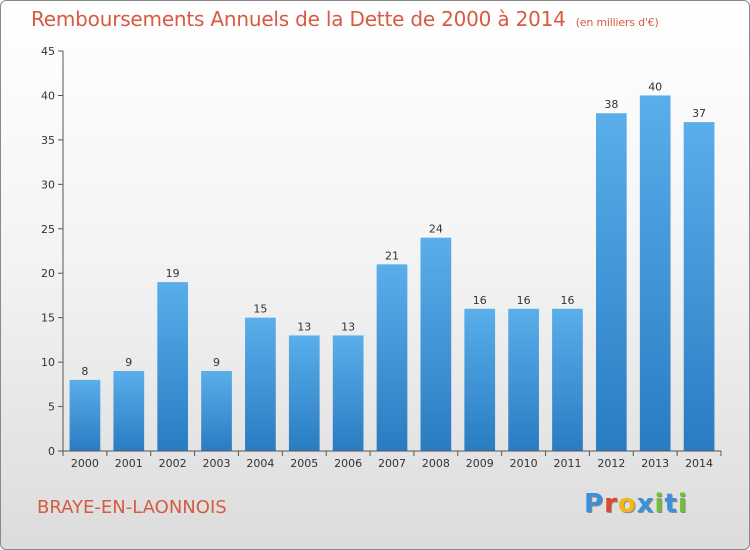 This screenshot has height=550, width=750. What do you see at coordinates (51, 407) in the screenshot?
I see `y-tick-label: 5` at bounding box center [51, 407].